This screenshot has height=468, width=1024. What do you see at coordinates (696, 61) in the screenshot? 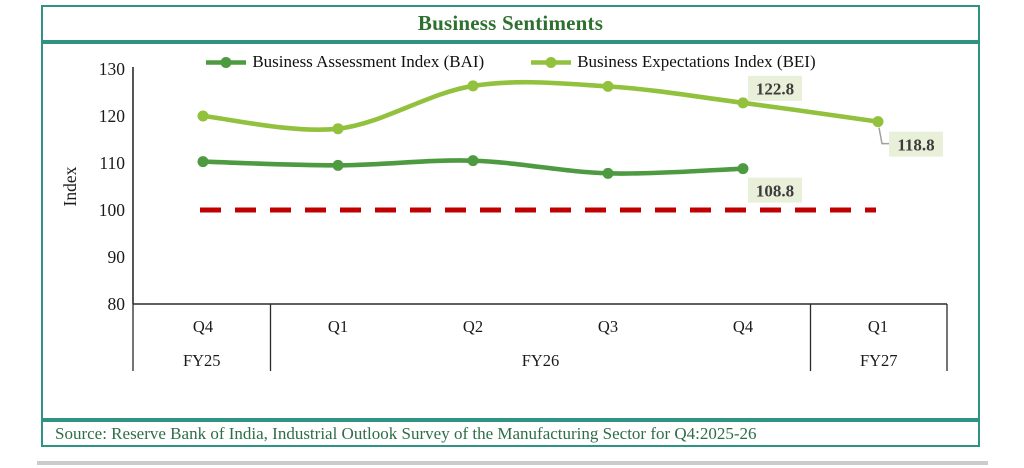
I see `legend-label-bei: Business Expectations Index (BEI)` at bounding box center [696, 61].